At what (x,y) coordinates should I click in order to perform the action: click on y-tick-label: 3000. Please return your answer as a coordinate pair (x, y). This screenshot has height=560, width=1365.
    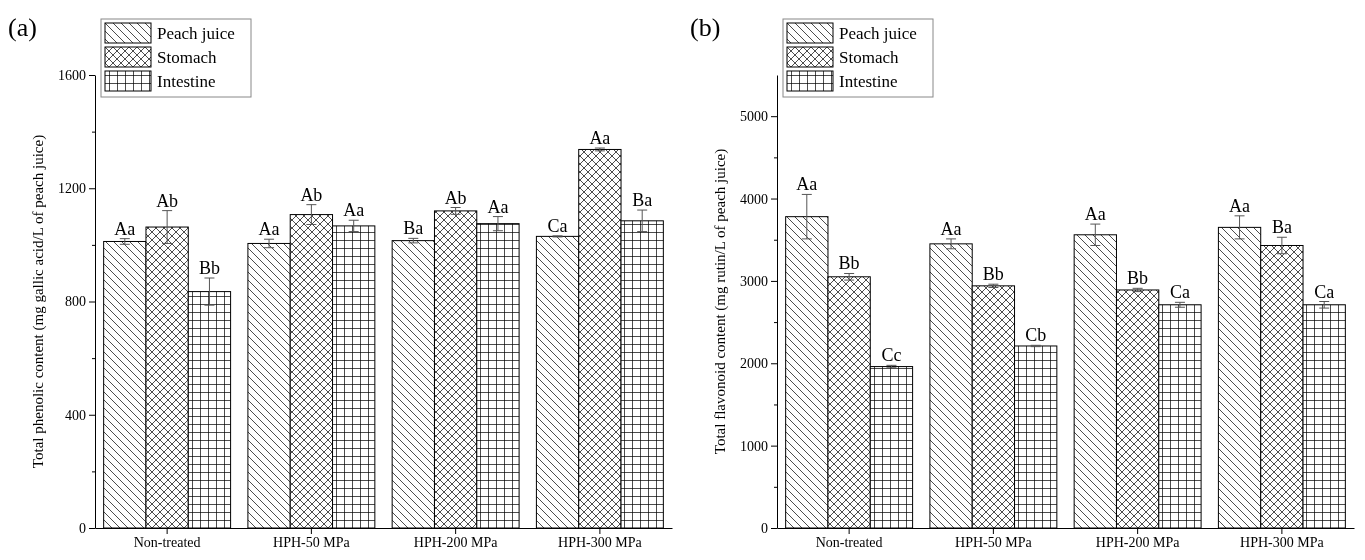
    Looking at the image, I should click on (754, 281).